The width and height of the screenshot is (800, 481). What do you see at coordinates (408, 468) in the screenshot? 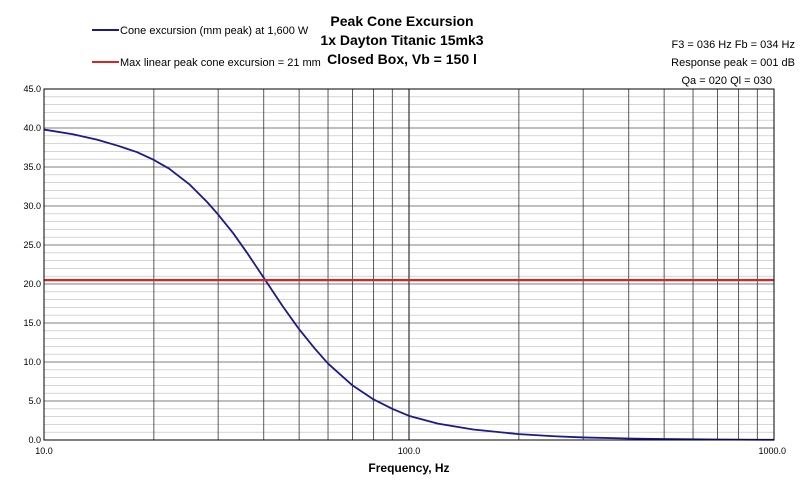
I see `x-axis-label: Frequency, Hz` at bounding box center [408, 468].